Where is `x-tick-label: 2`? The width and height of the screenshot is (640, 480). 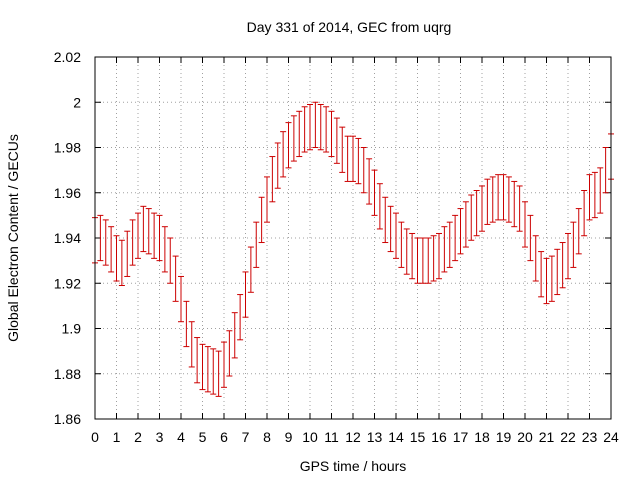
x-tick-label: 2 is located at coordinates (138, 437).